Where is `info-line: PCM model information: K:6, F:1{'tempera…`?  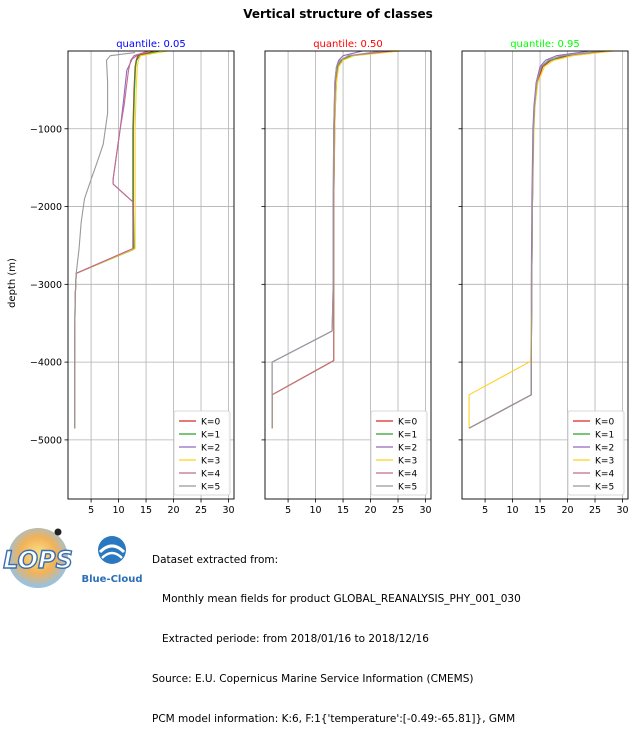
info-line: PCM model information: K:6, F:1{'tempera… is located at coordinates (334, 719).